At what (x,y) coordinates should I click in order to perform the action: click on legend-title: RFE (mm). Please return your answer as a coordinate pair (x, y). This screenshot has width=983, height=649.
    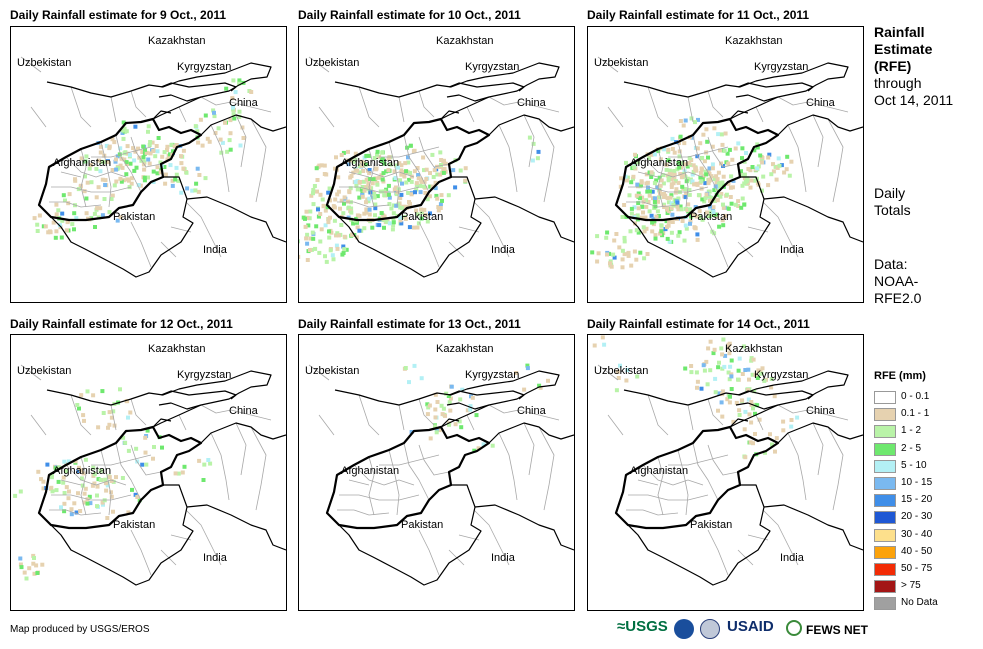
    Looking at the image, I should click on (900, 376).